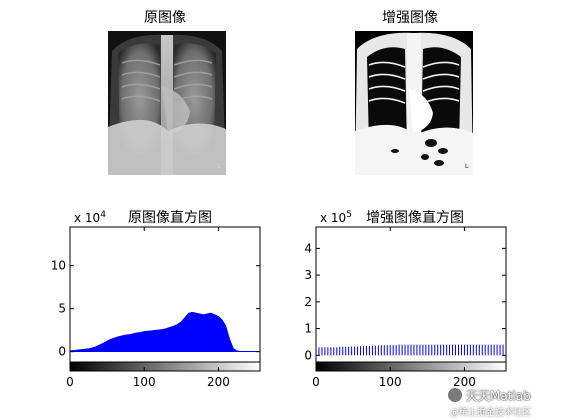 The image size is (561, 420). I want to click on y-tick-label: 10, so click(58, 266).